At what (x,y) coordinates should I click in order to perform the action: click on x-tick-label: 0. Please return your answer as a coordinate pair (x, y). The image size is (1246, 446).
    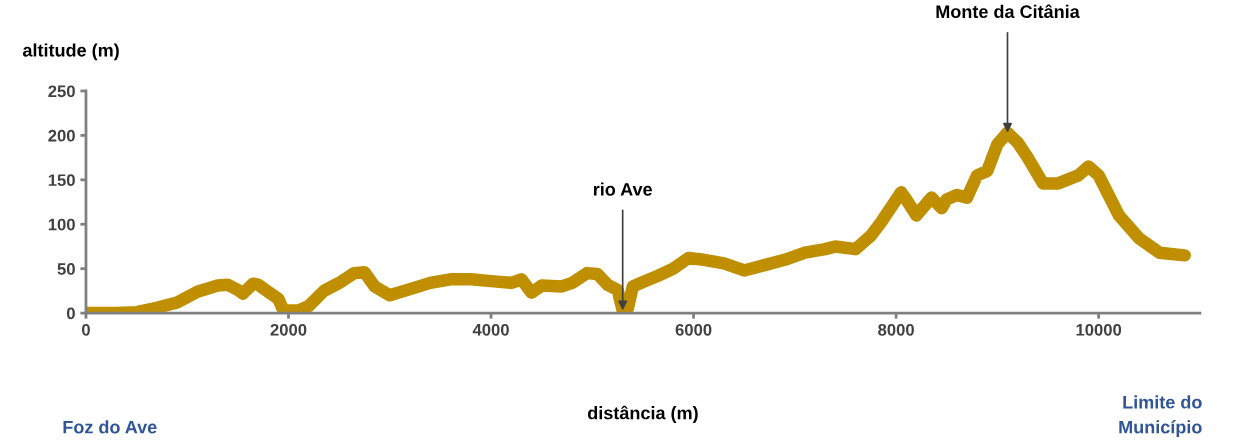
    Looking at the image, I should click on (86, 329).